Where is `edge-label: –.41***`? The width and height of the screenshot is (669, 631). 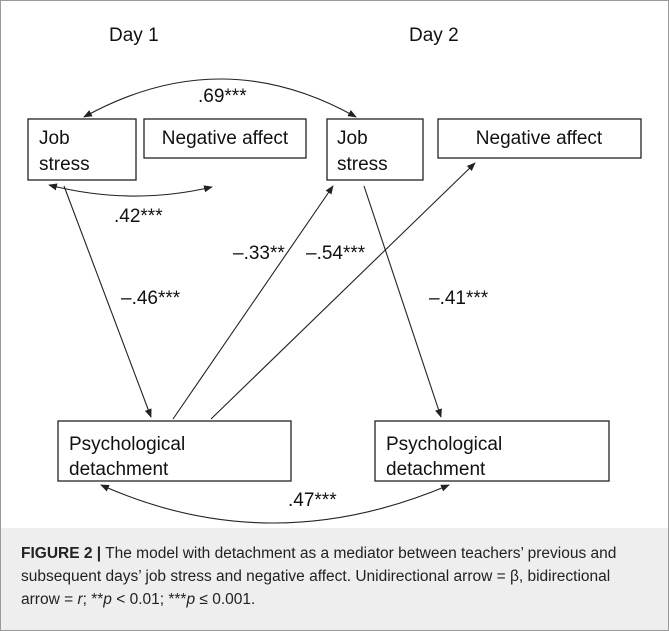 edge-label: –.41*** is located at coordinates (459, 298).